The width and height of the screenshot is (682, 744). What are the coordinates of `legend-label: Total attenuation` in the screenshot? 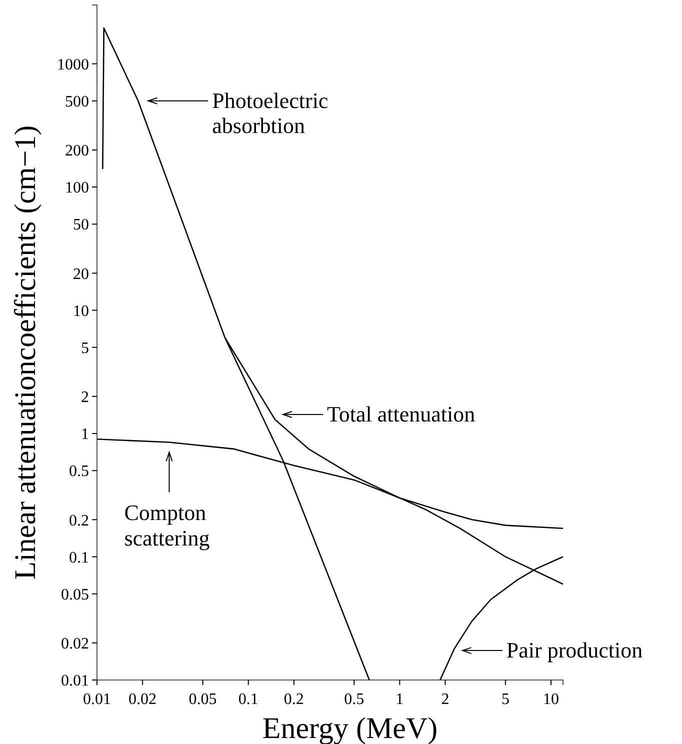 It's located at (401, 413).